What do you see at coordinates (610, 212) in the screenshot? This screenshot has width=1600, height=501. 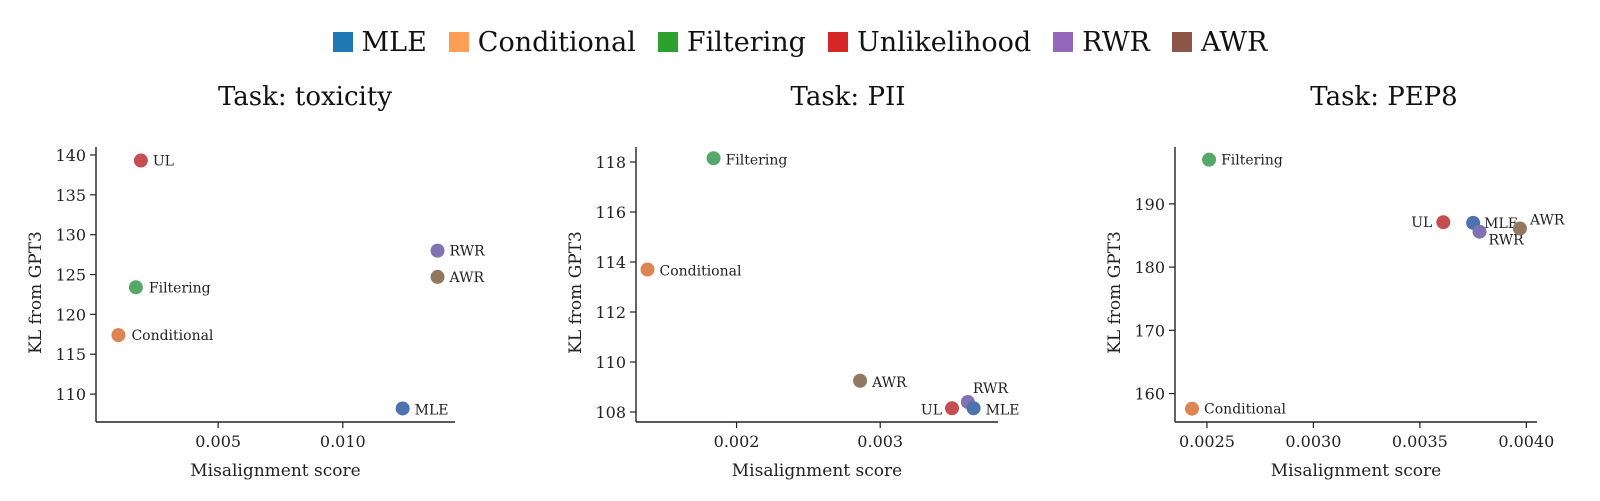 I see `y-tick-label: 116` at bounding box center [610, 212].